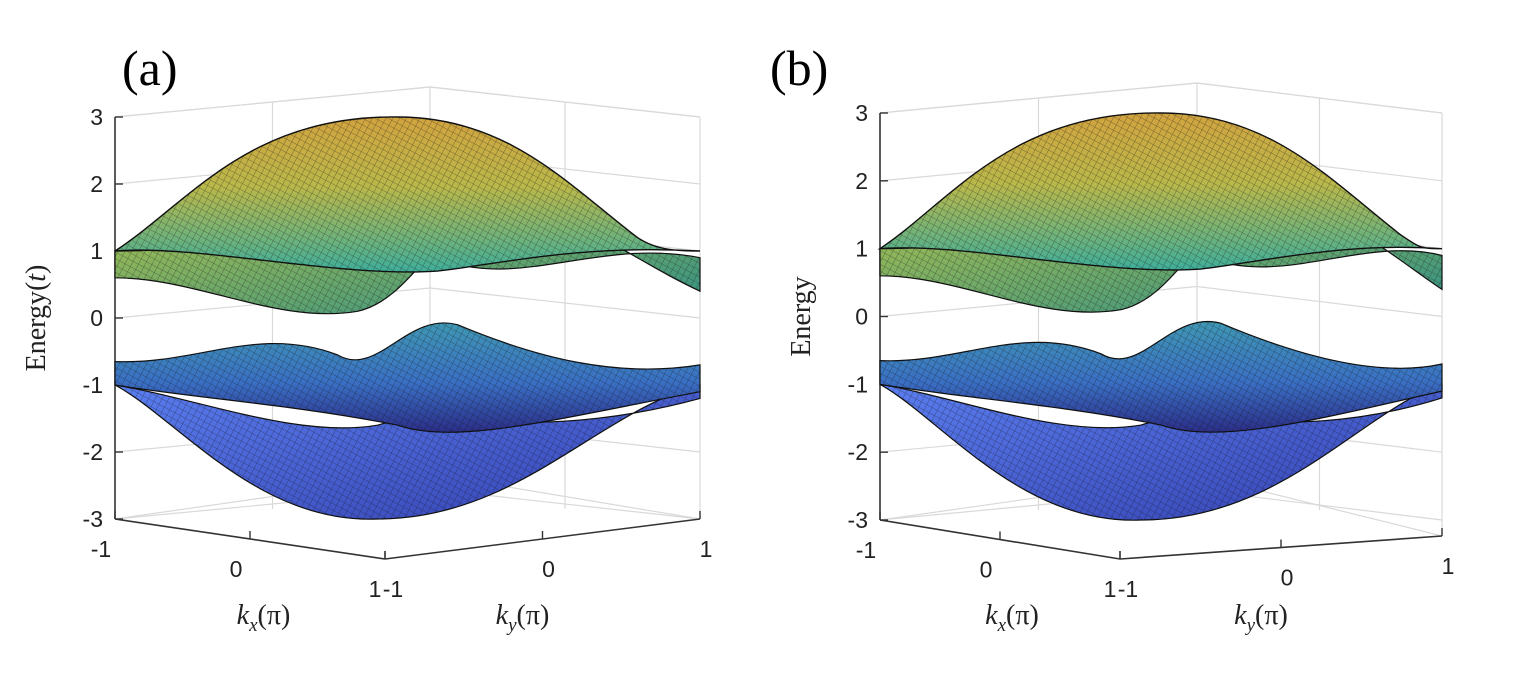  What do you see at coordinates (799, 68) in the screenshot?
I see `panel-label: (b)` at bounding box center [799, 68].